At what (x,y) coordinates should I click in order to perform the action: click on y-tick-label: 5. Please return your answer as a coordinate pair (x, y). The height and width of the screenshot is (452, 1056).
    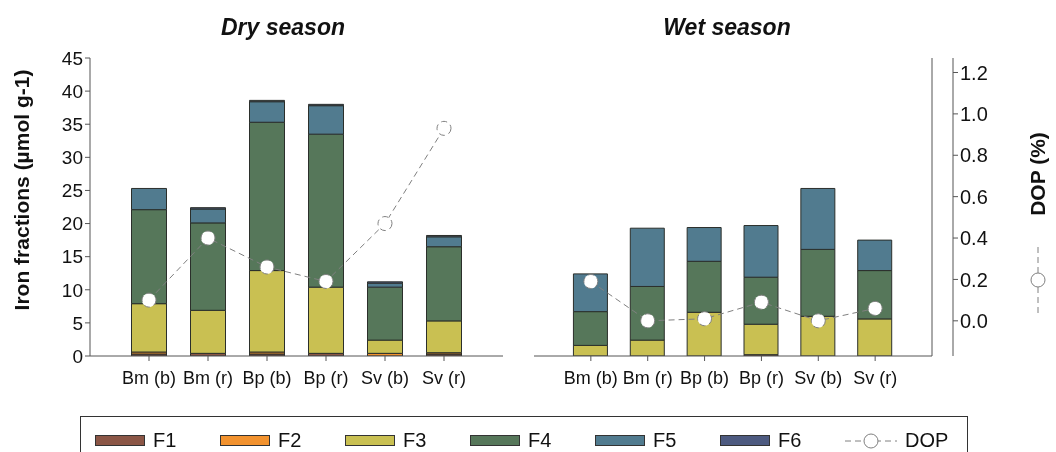
    Looking at the image, I should click on (77, 323).